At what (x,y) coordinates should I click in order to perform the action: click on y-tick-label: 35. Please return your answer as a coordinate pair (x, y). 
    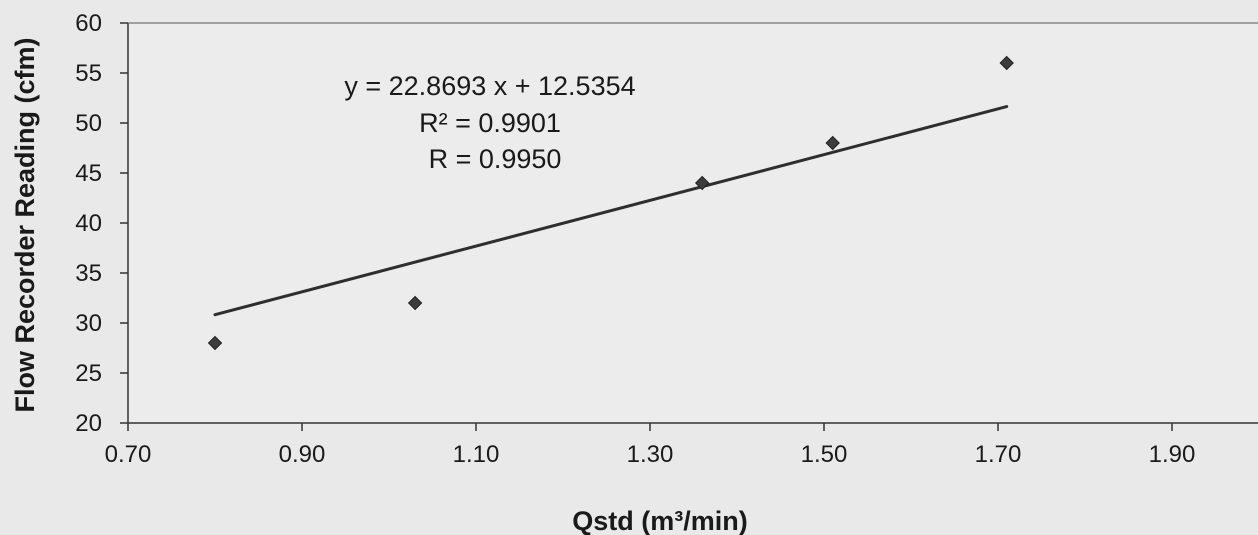
    Looking at the image, I should click on (88, 273).